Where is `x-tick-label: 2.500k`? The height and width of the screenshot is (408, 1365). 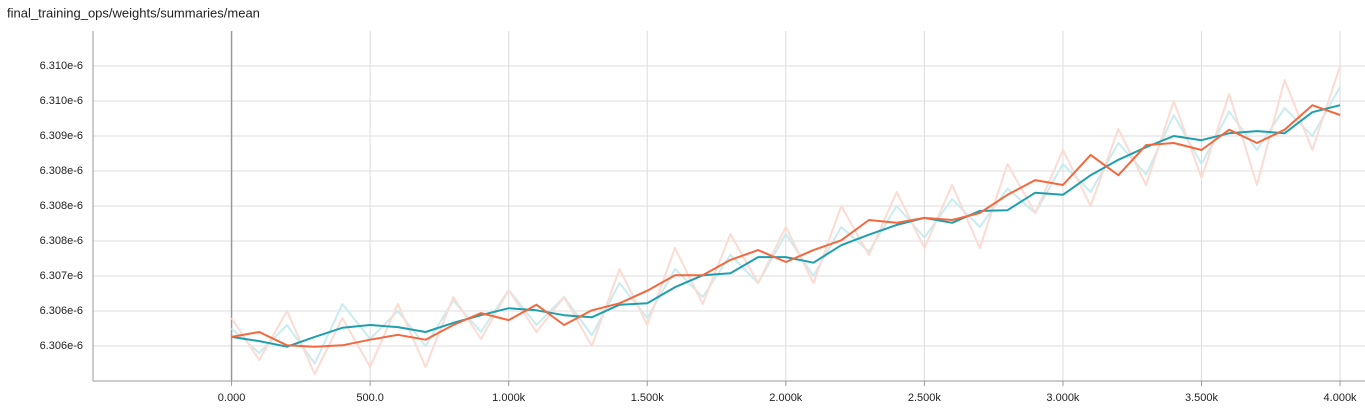 x-tick-label: 2.500k is located at coordinates (925, 398).